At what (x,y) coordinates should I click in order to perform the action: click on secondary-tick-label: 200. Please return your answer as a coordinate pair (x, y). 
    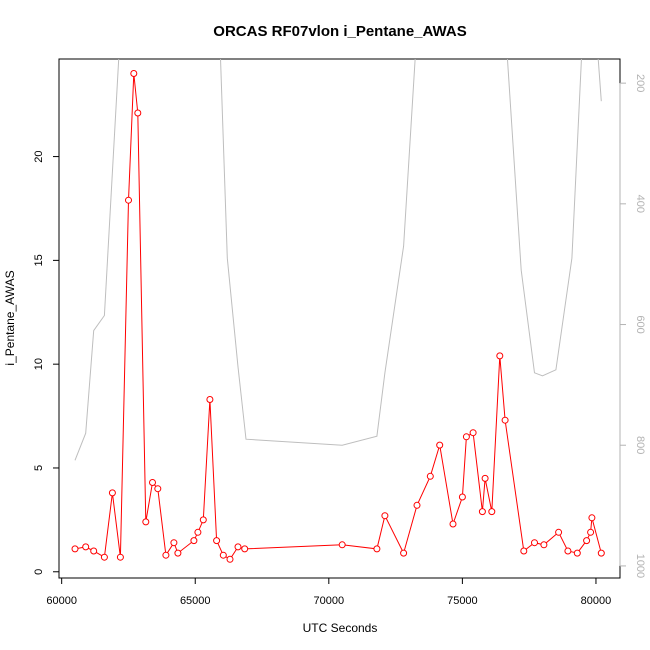
    Looking at the image, I should click on (640, 83).